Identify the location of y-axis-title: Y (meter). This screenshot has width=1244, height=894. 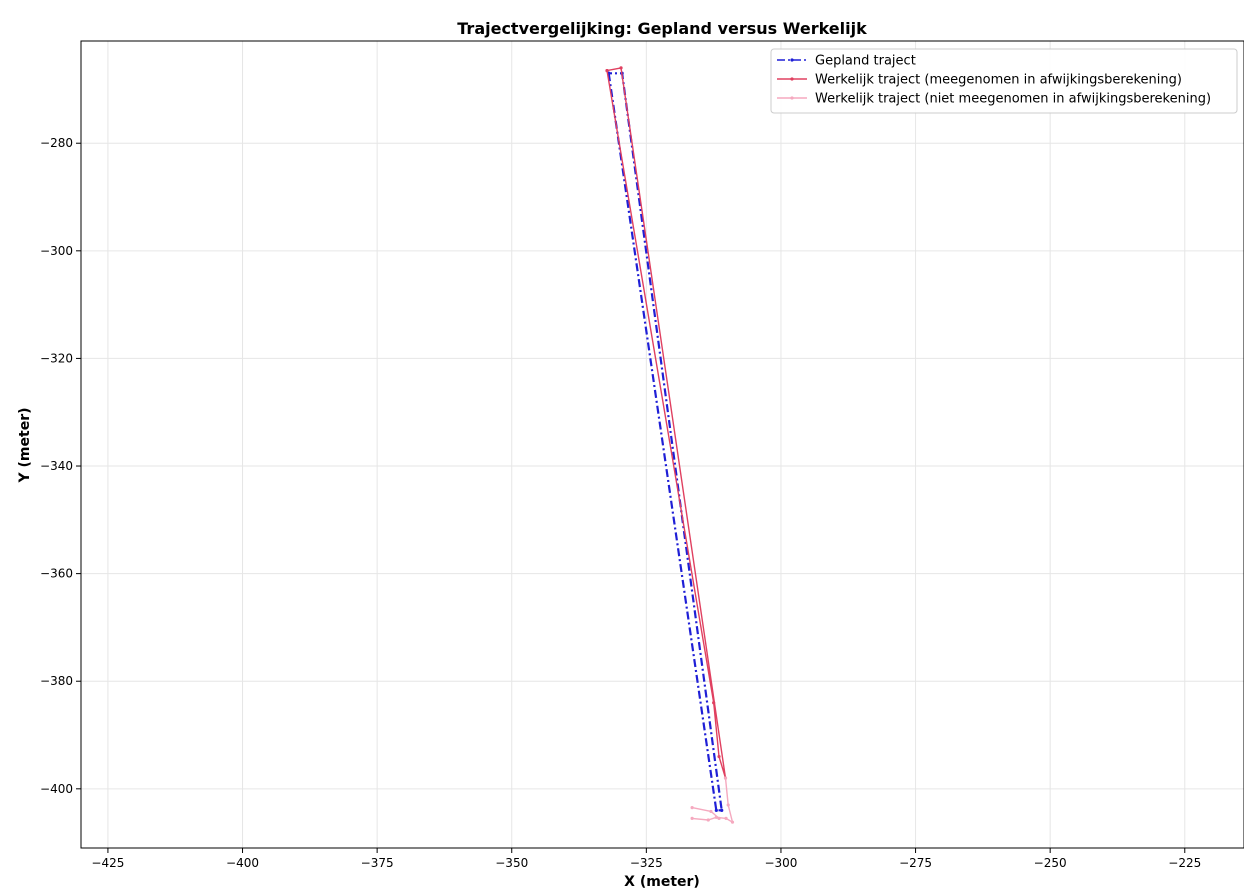
(25, 446).